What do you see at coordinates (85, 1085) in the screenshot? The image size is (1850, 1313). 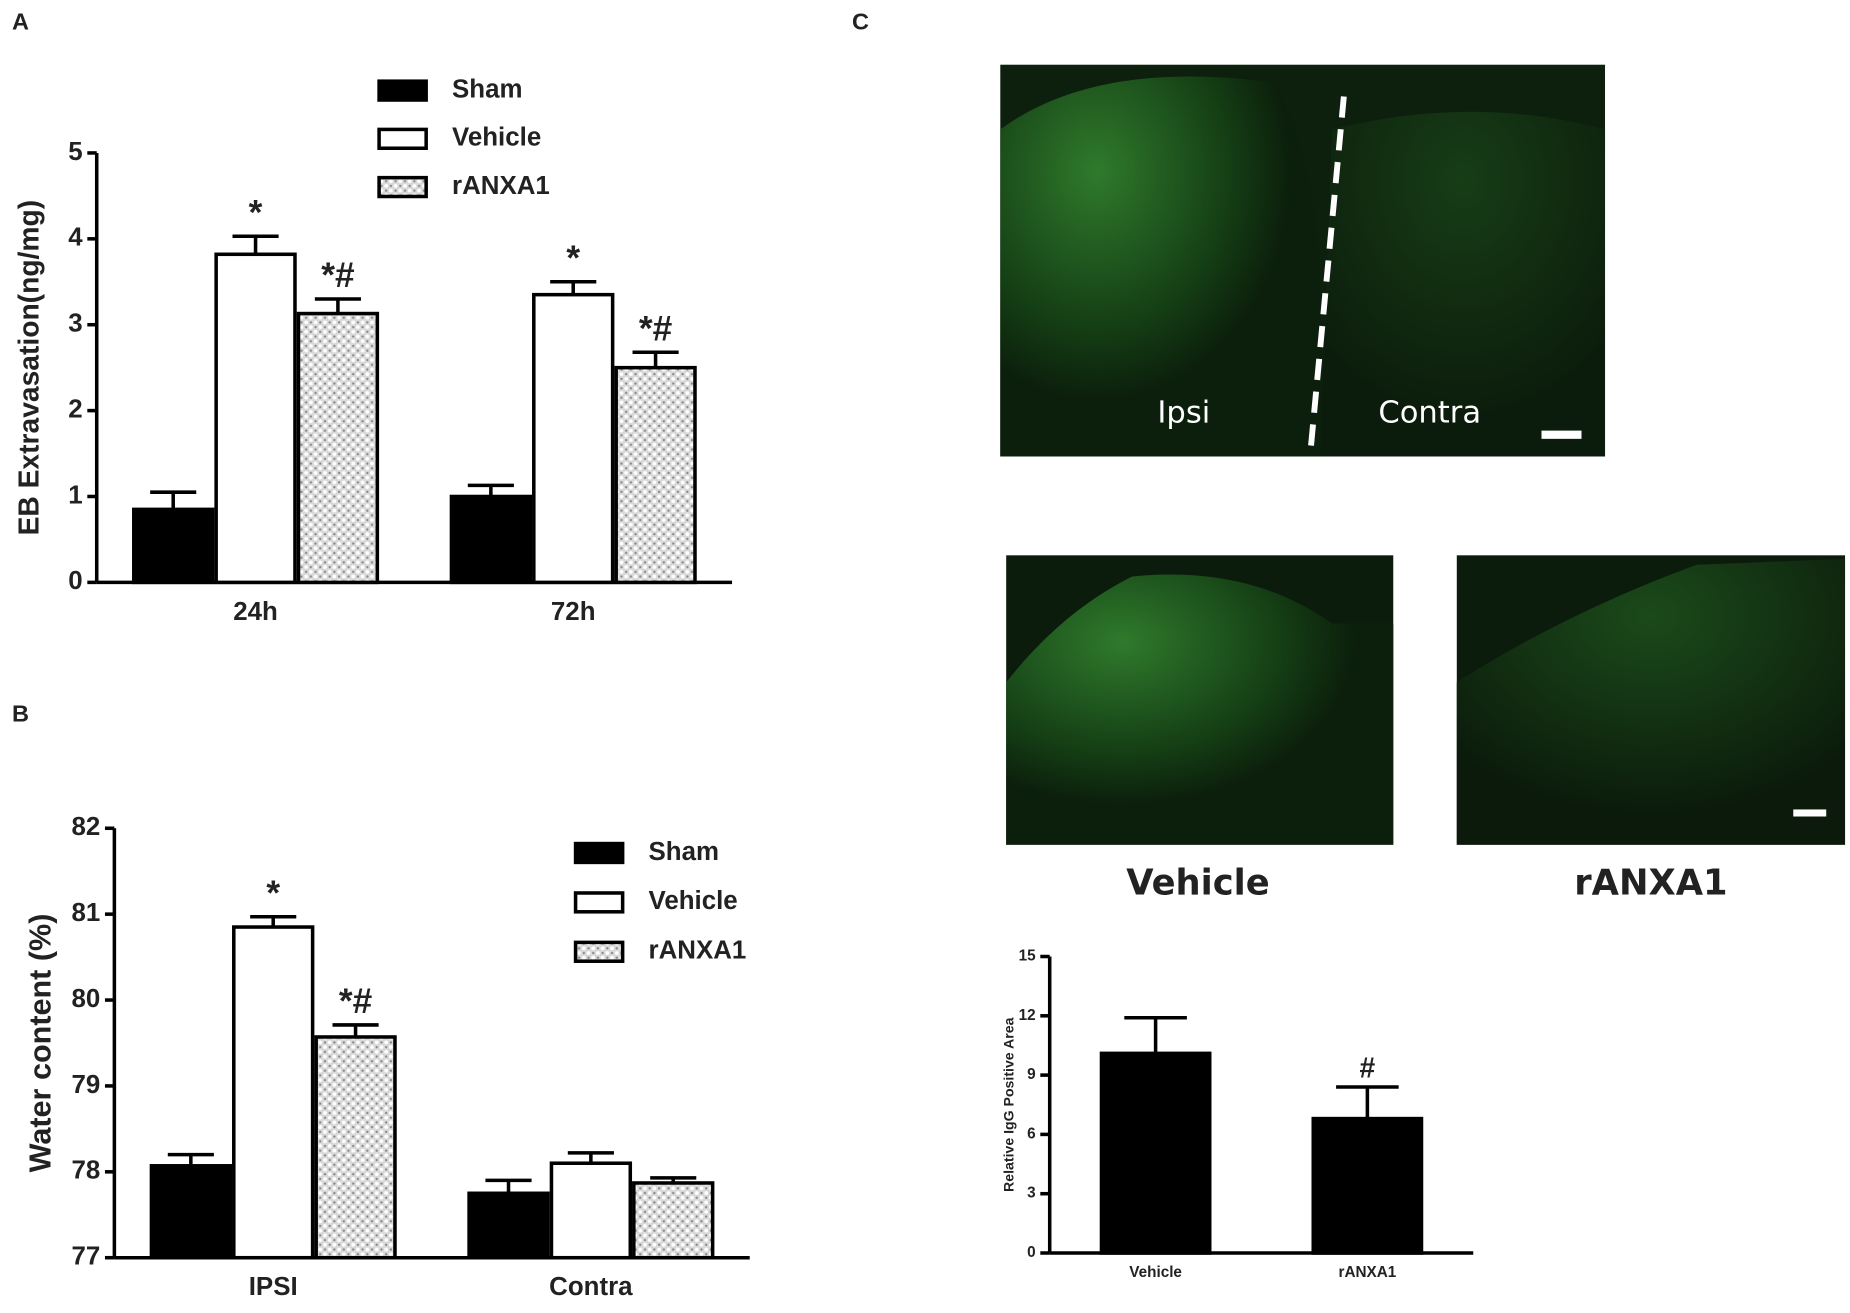 I see `y-tick-label: 79` at bounding box center [85, 1085].